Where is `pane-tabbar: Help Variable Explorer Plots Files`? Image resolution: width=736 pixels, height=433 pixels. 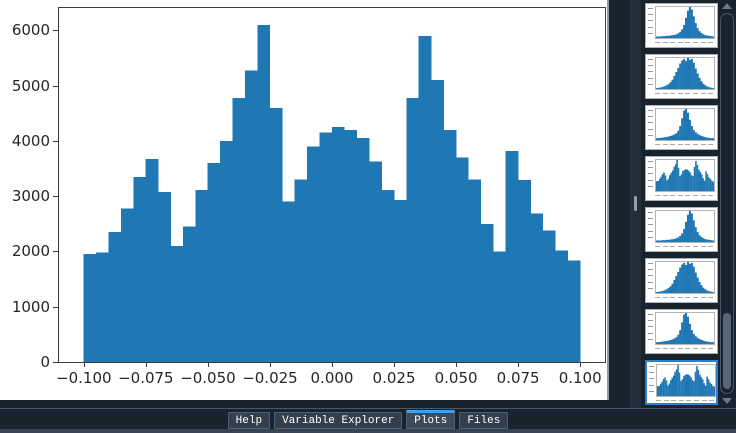
pane-tabbar: Help Variable Explorer Plots Files is located at coordinates (368, 419).